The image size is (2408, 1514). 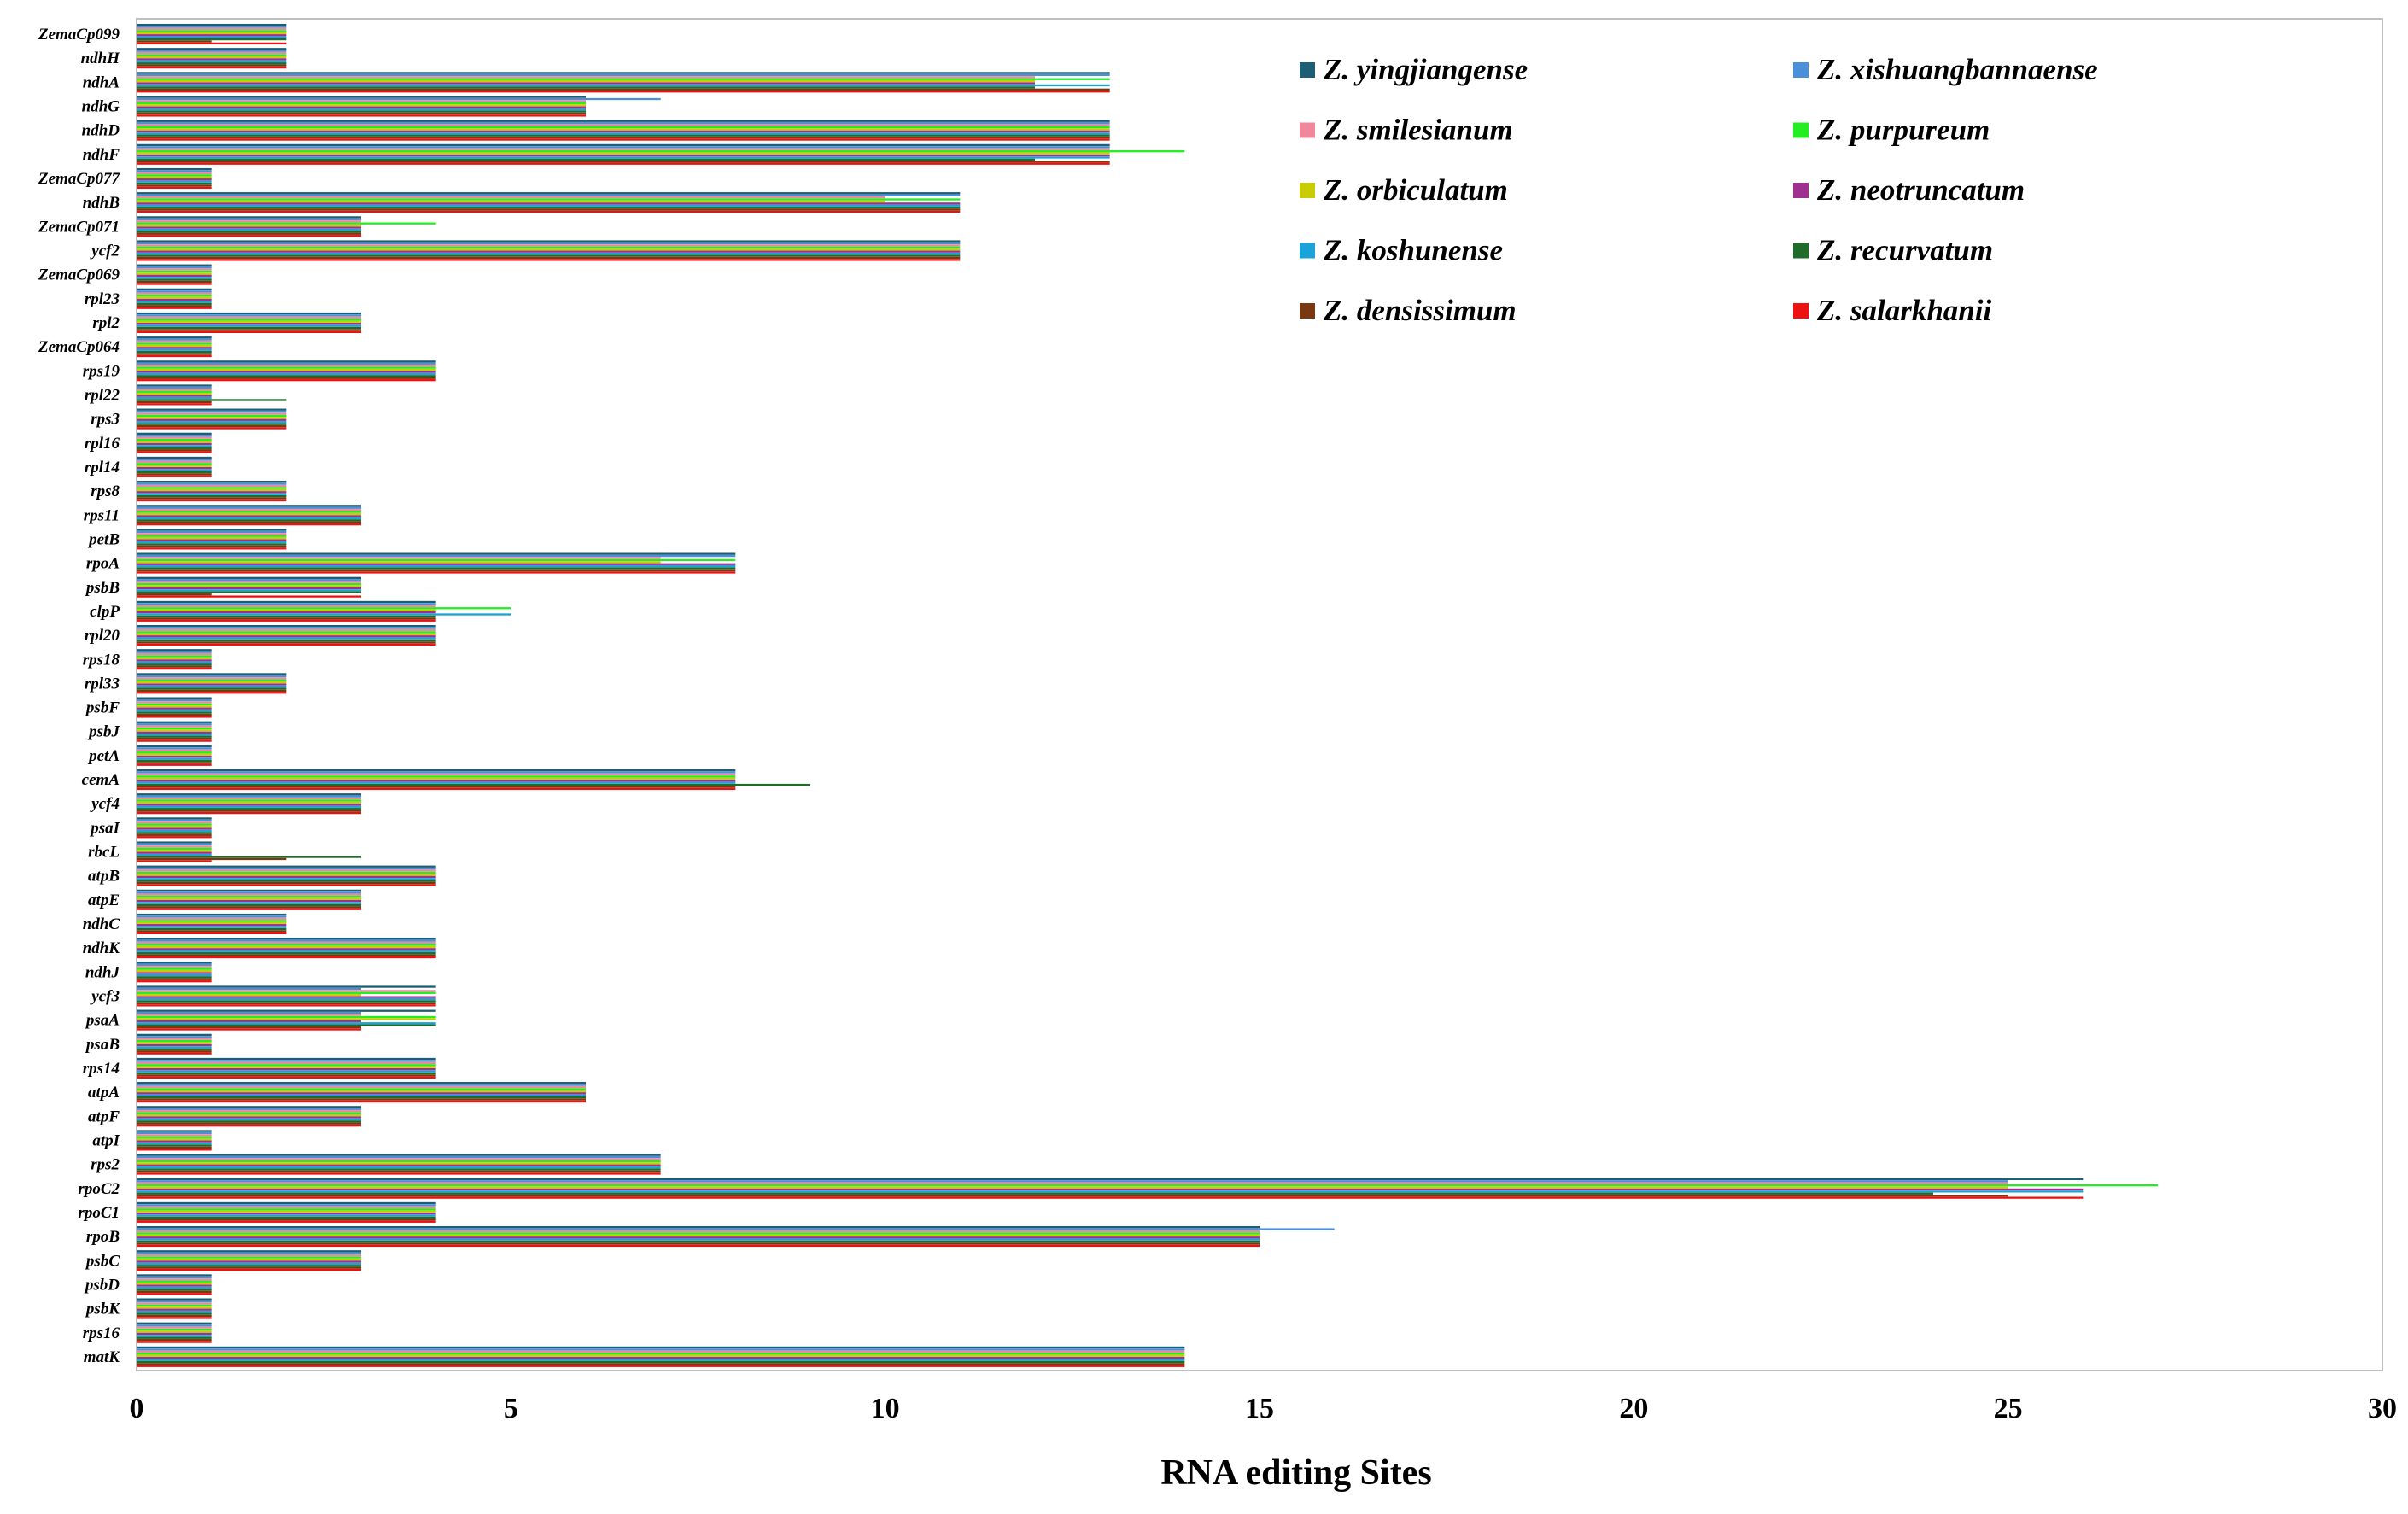 What do you see at coordinates (105, 420) in the screenshot?
I see `category-label: rps3` at bounding box center [105, 420].